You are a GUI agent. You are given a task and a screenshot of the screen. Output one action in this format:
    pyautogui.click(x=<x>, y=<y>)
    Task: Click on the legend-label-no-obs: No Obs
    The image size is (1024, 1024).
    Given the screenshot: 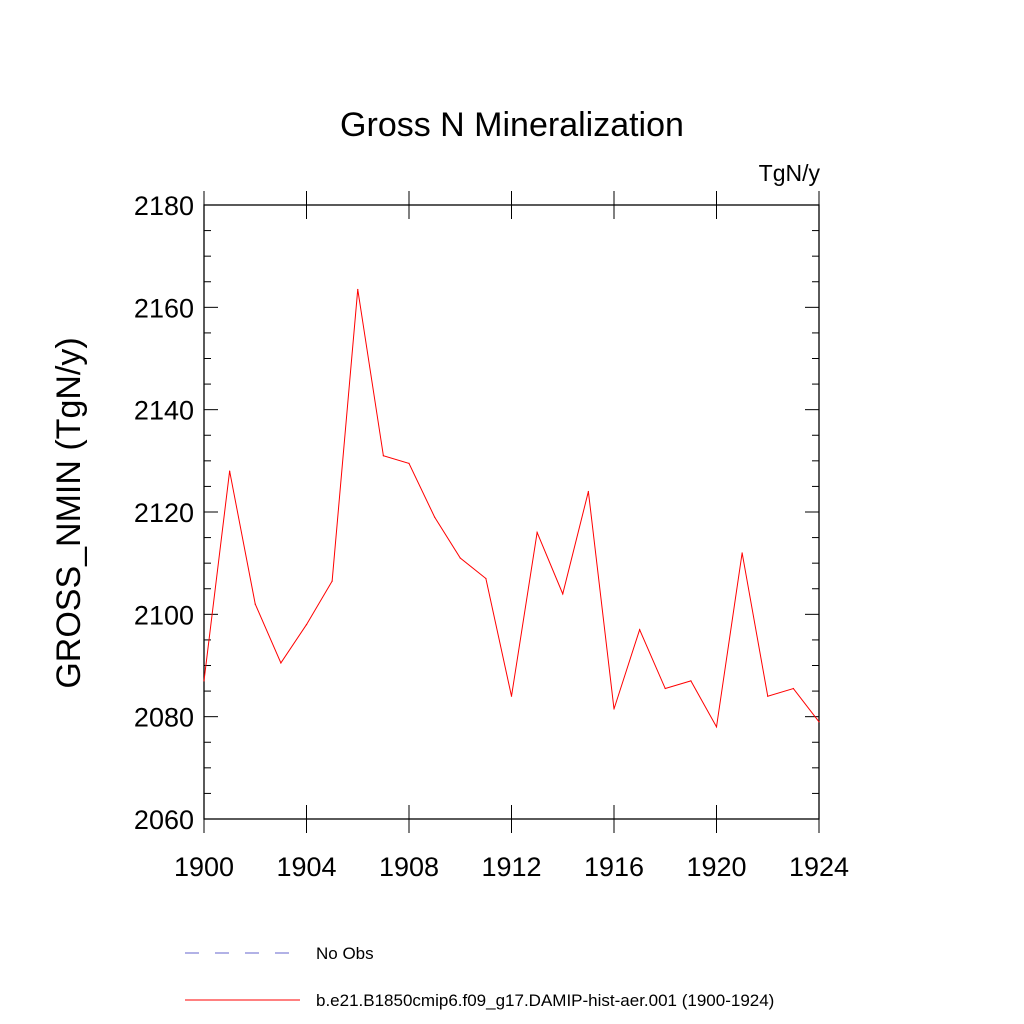 What is the action you would take?
    pyautogui.click(x=345, y=953)
    